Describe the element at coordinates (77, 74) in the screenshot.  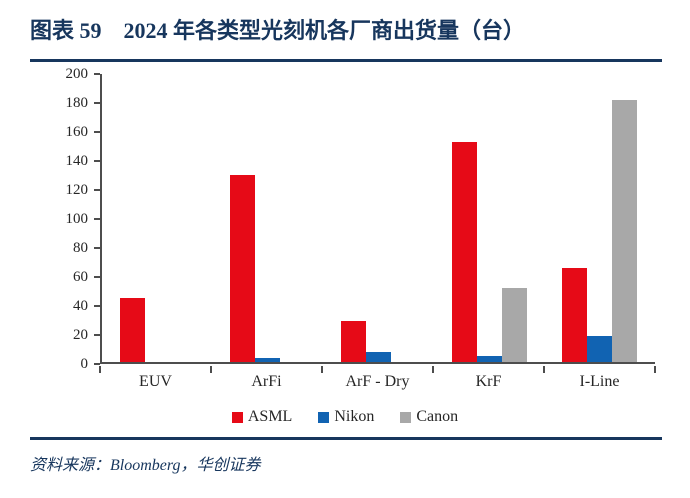
I see `y-tick-label: 200` at that location.